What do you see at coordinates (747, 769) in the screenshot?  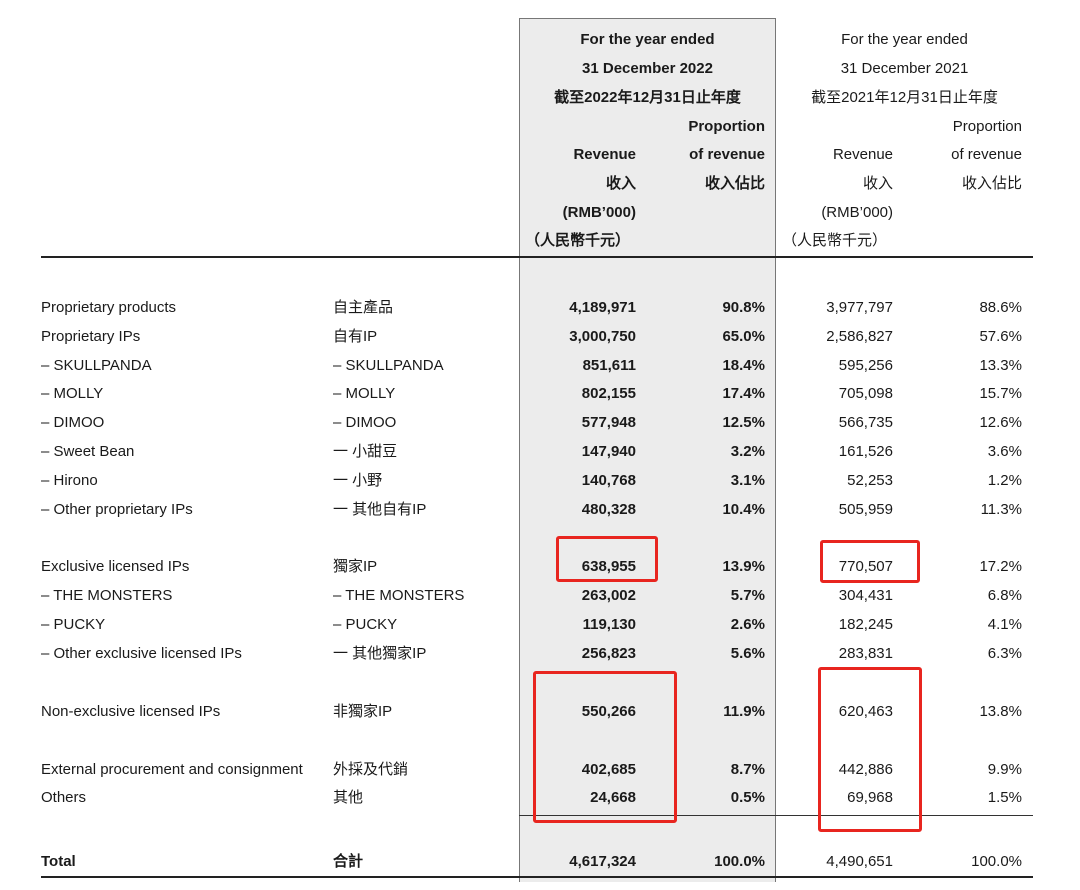 I see `row-proportion-2022: 8.7%` at bounding box center [747, 769].